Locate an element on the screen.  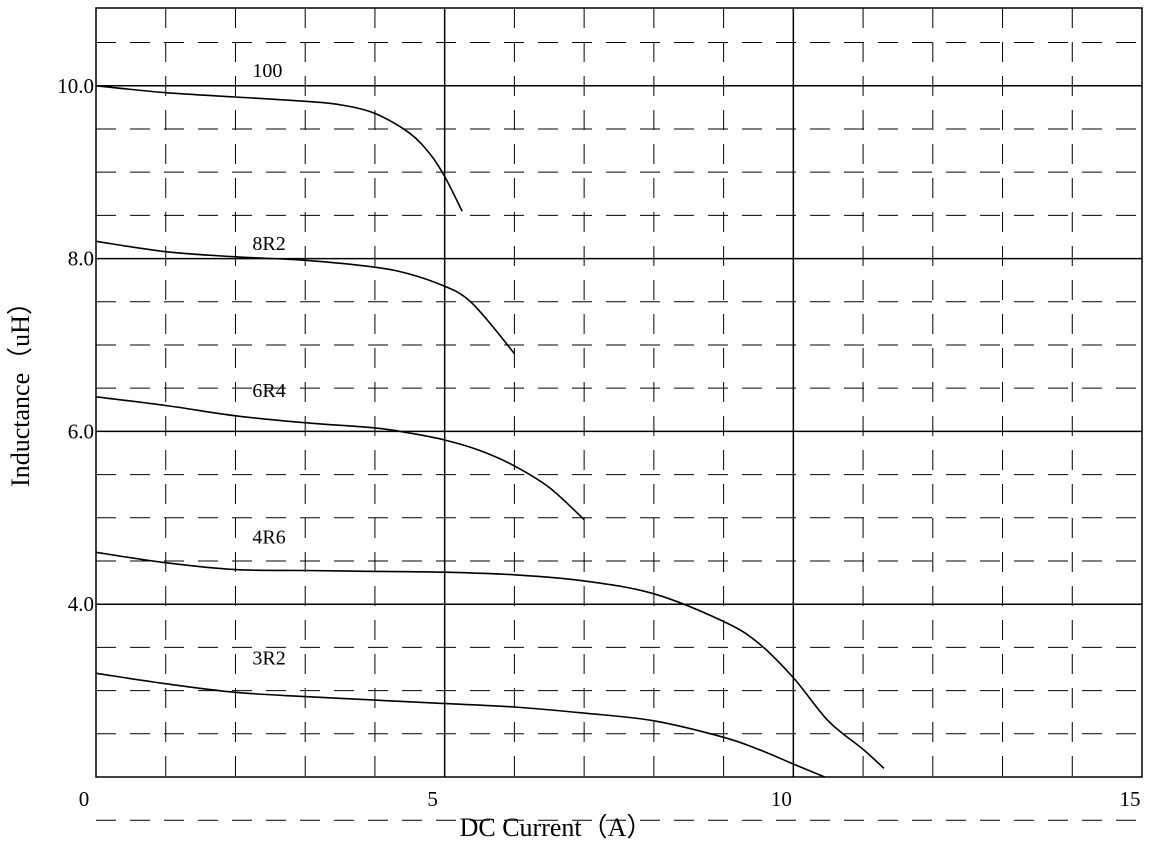
y-tick-label: 6.0 is located at coordinates (81, 431).